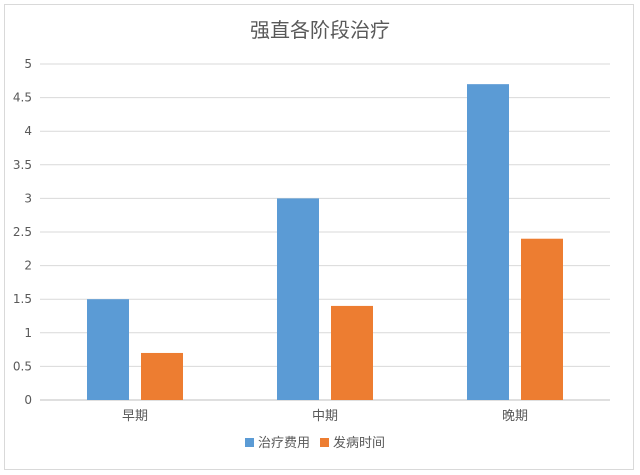  Describe the element at coordinates (359, 443) in the screenshot. I see `legend-label: 发病时间` at that location.